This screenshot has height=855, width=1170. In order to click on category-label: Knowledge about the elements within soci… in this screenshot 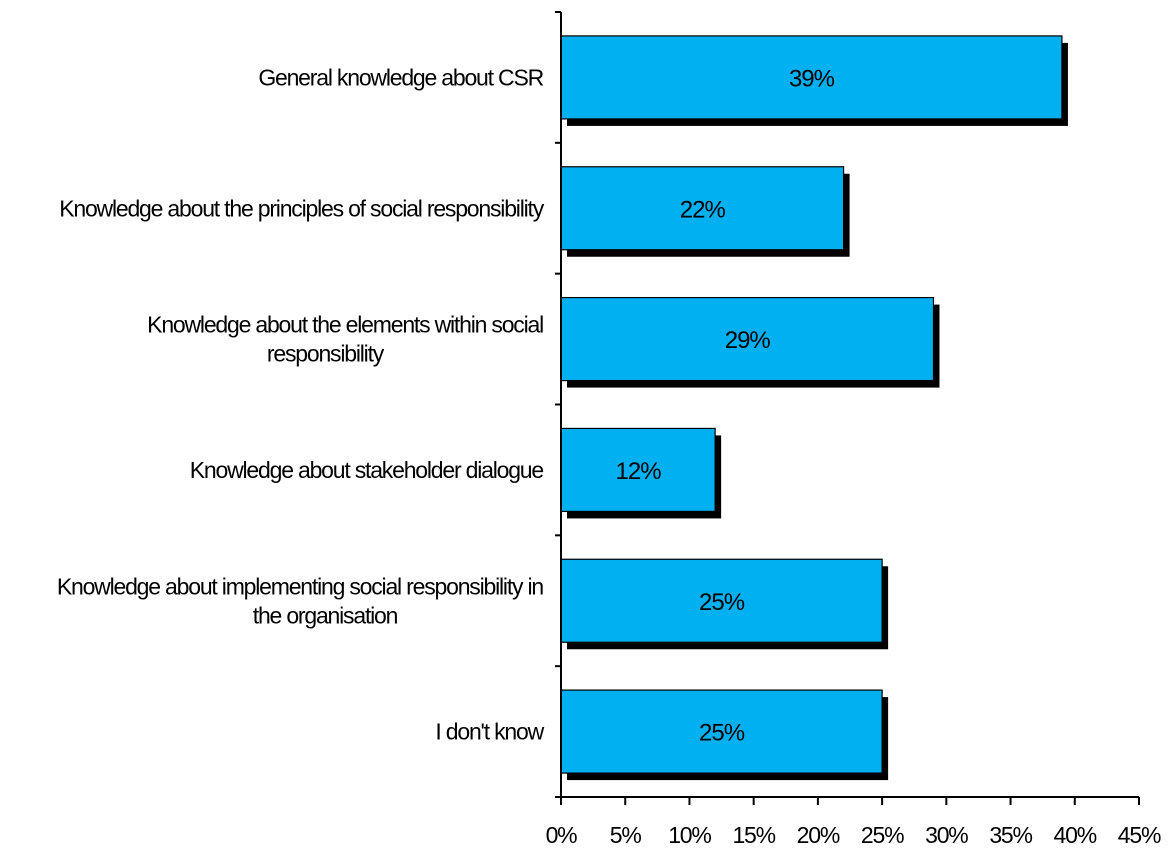, I will do `click(345, 325)`.